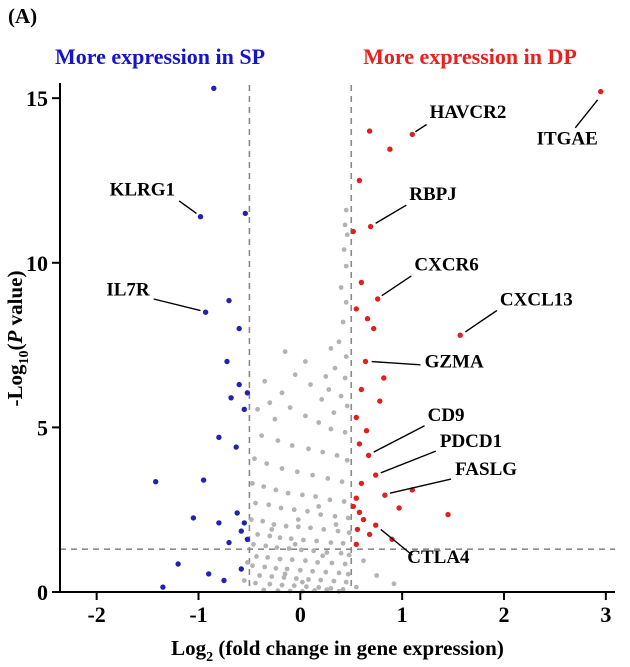  Describe the element at coordinates (128, 290) in the screenshot. I see `gene-label-il7r: IL7R` at that location.